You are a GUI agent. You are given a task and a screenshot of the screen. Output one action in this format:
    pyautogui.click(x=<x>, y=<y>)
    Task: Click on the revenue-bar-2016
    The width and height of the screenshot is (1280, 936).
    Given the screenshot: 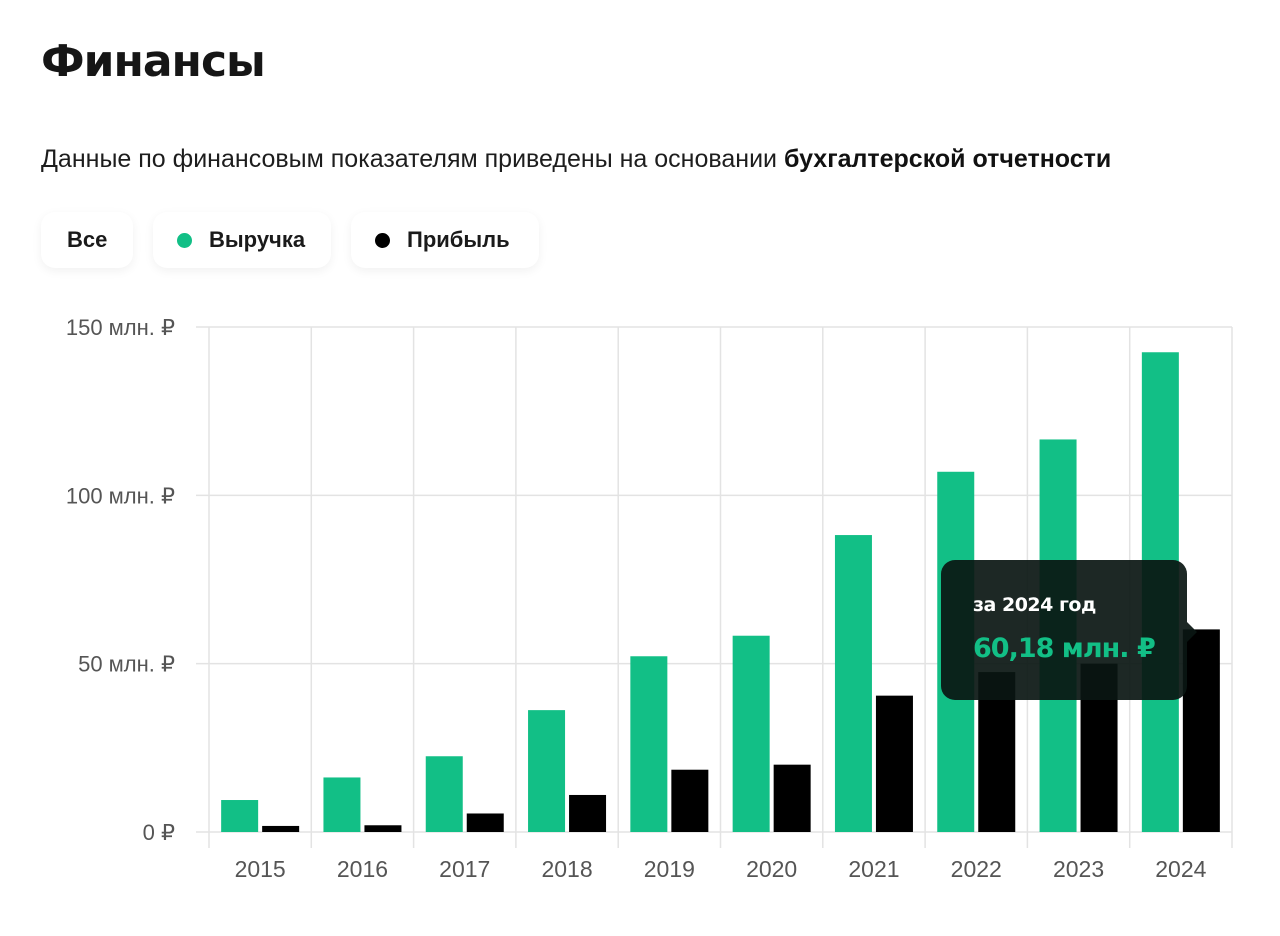 What is the action you would take?
    pyautogui.click(x=342, y=804)
    